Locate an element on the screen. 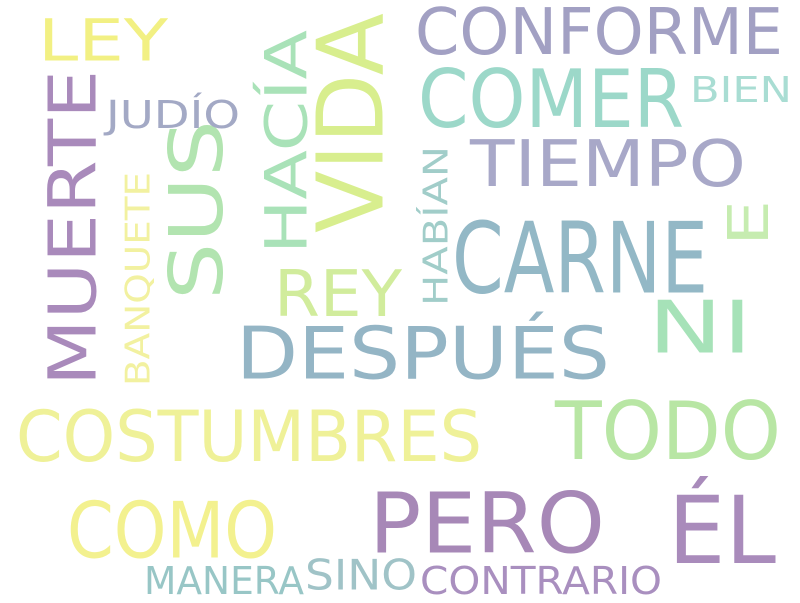  word-ley: LEY is located at coordinates (103, 40).